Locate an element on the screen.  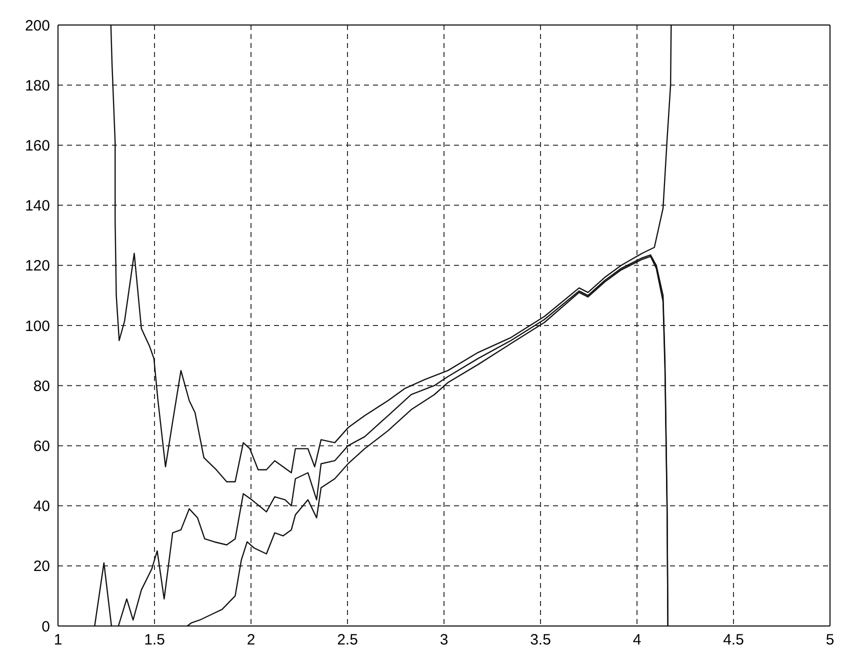
x-tick-label: 1.5 is located at coordinates (154, 640).